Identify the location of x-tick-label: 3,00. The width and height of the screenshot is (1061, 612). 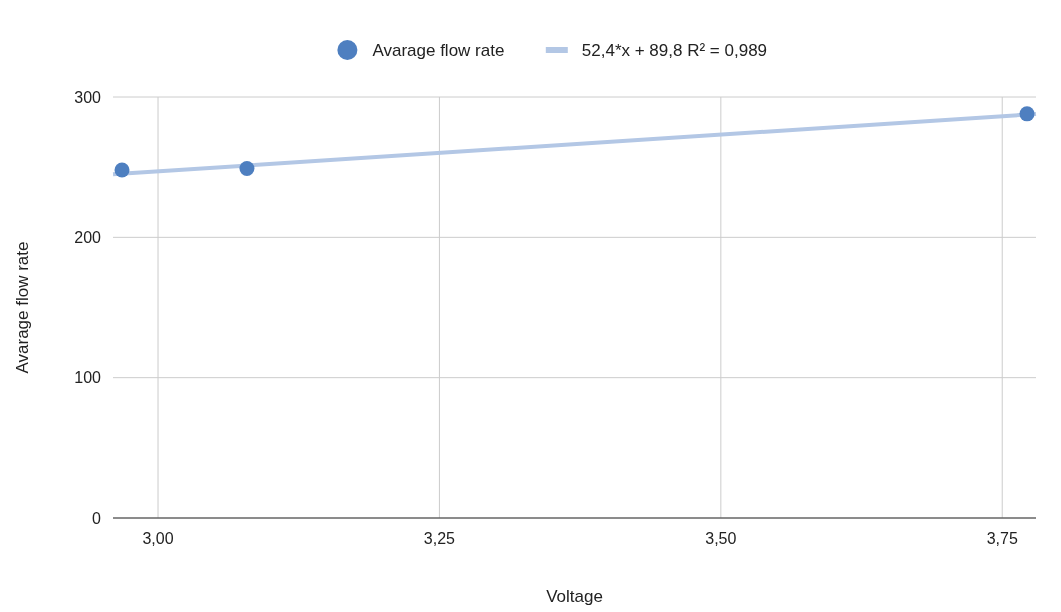
(158, 538).